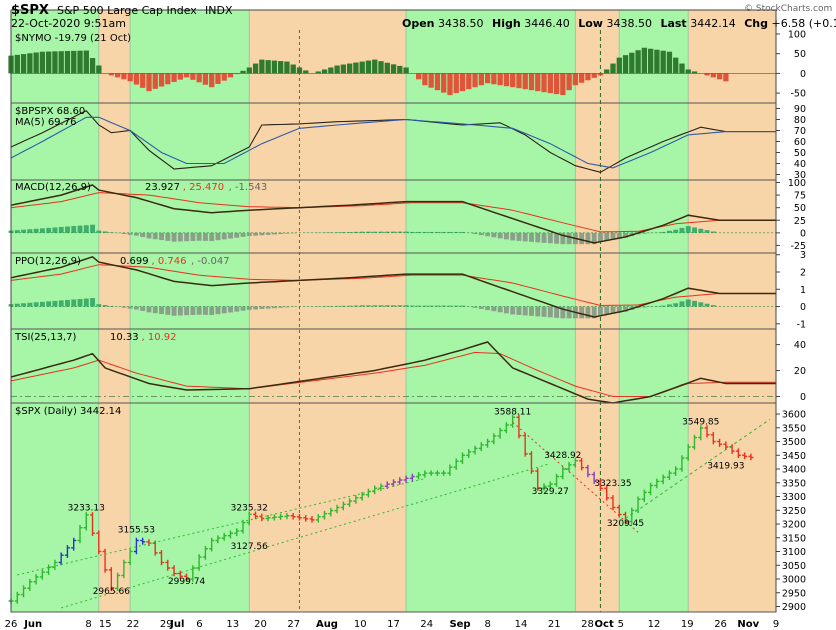 Image resolution: width=836 pixels, height=630 pixels. Describe the element at coordinates (621, 624) in the screenshot. I see `x-tick-label: 5` at that location.